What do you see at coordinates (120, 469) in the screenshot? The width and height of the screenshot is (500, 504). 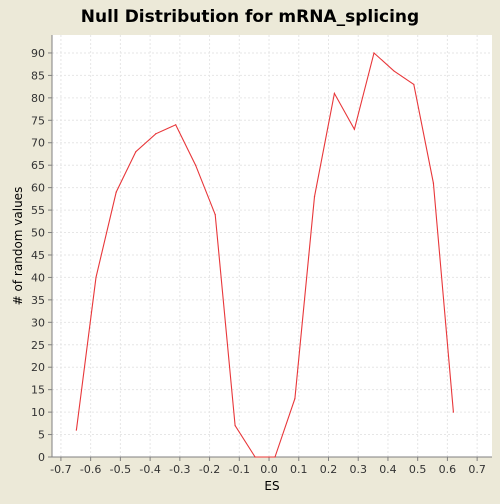 I see `x-tick-label: -0.5` at bounding box center [120, 469].